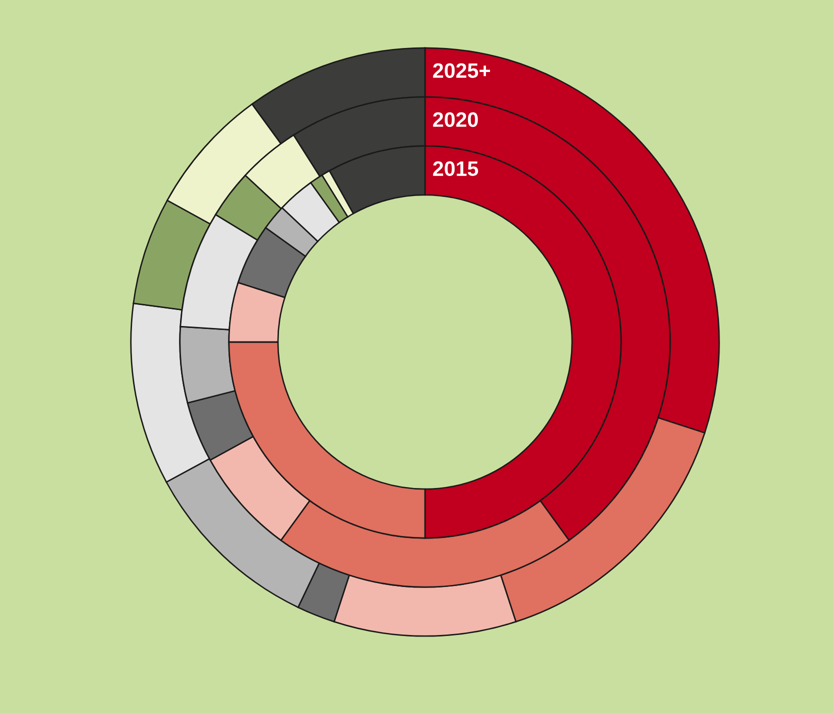  Describe the element at coordinates (455, 120) in the screenshot. I see `slice-label: 2020` at that location.